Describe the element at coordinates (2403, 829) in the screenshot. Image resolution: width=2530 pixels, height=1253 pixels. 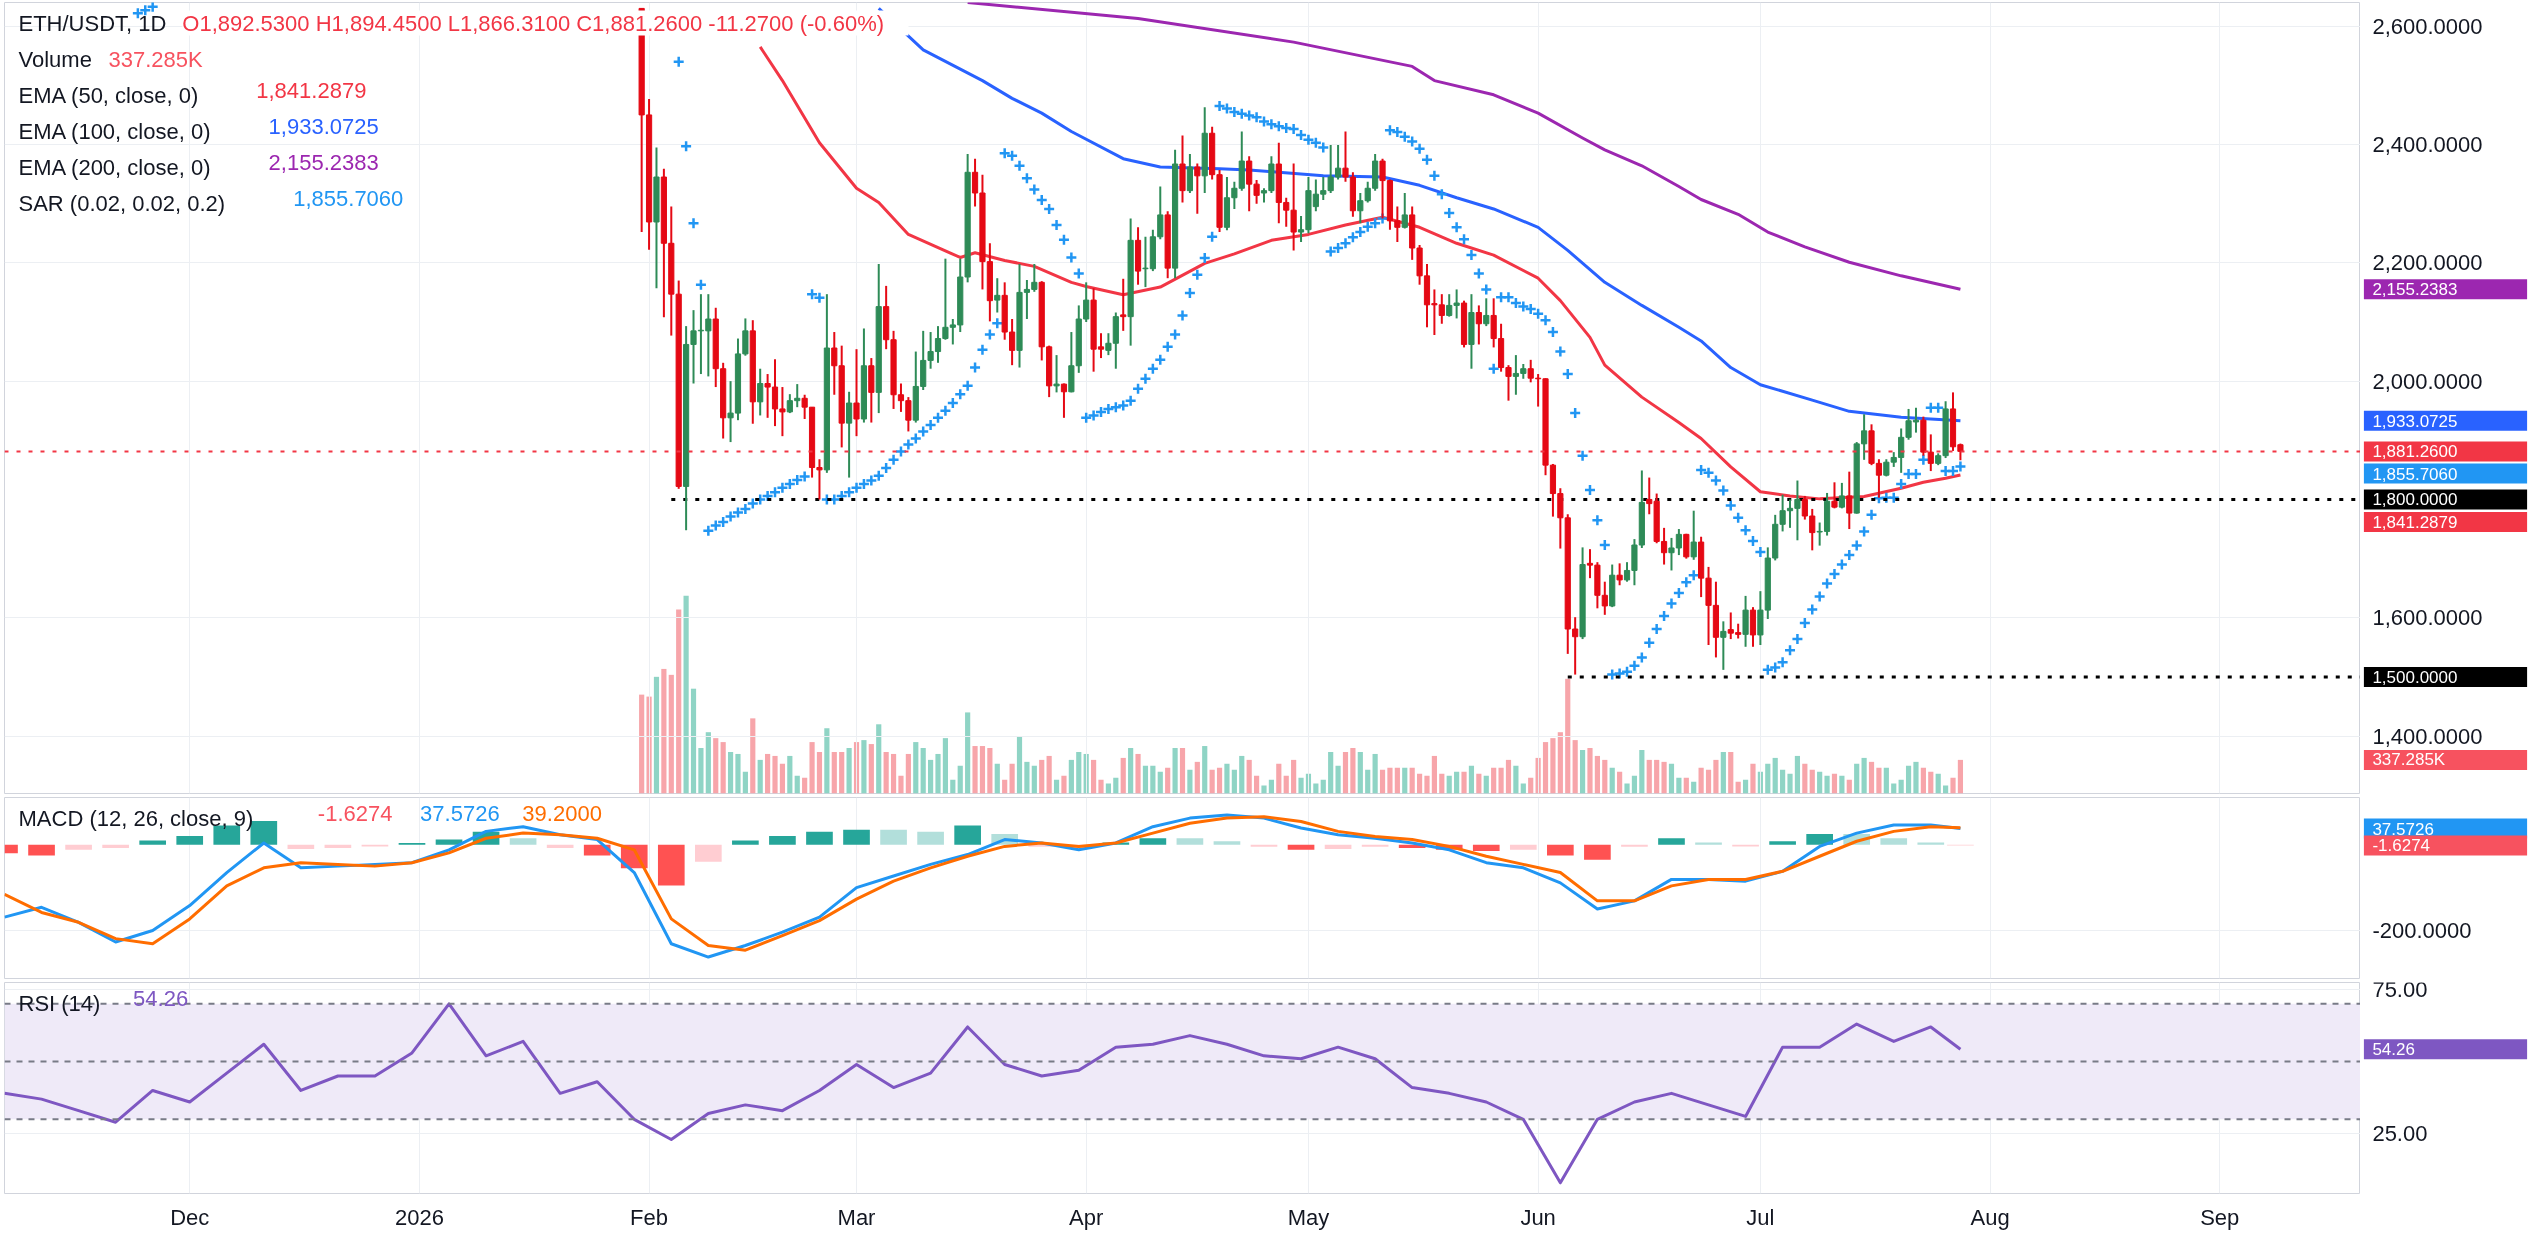
I see `y-tick-label: 37.5726` at that location.